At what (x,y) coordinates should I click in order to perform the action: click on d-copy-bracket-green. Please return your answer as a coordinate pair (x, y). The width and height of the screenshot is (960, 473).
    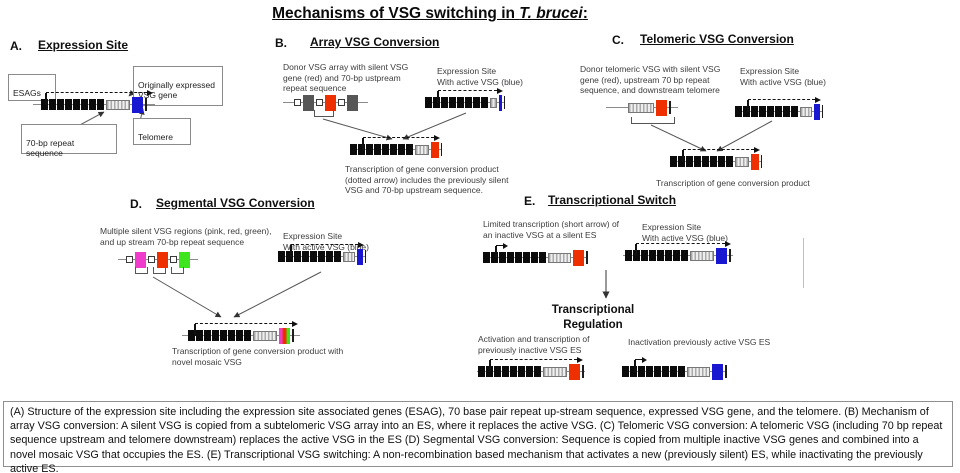
    Looking at the image, I should click on (177, 270).